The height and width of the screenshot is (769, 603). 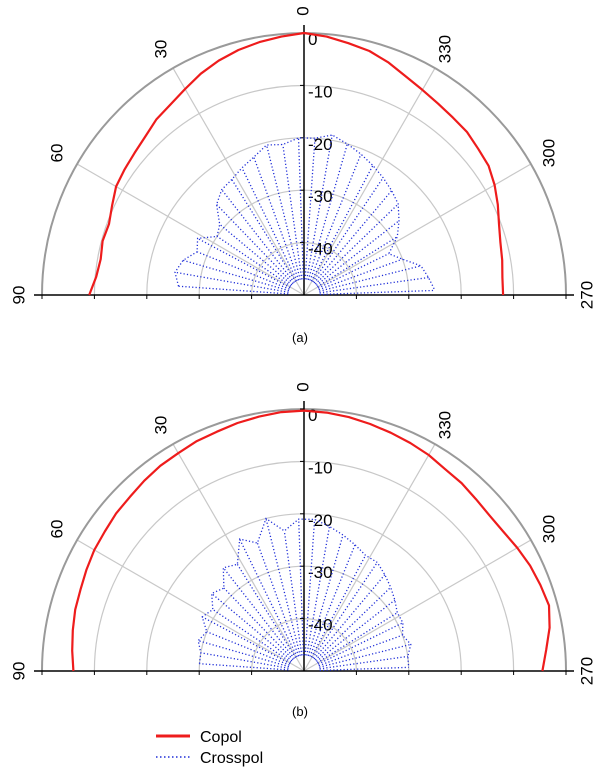 I want to click on legend: Copol Crosspol, so click(x=209, y=748).